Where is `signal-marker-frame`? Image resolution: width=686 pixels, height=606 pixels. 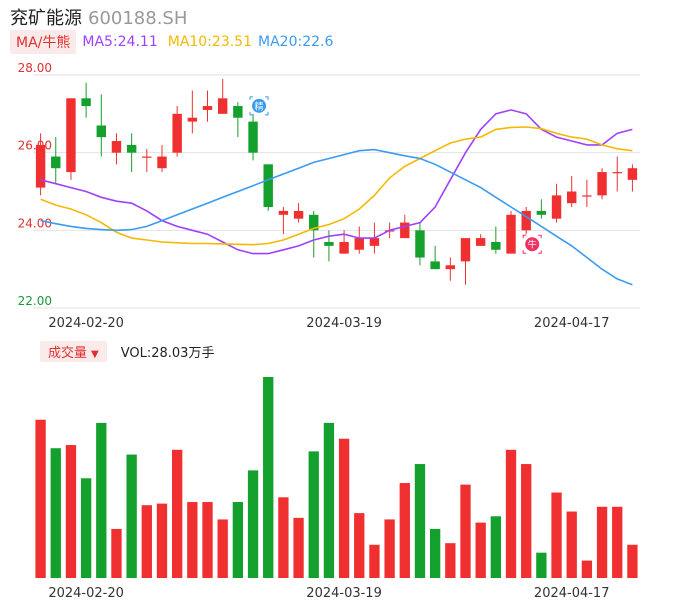
signal-marker-frame is located at coordinates (532, 244).